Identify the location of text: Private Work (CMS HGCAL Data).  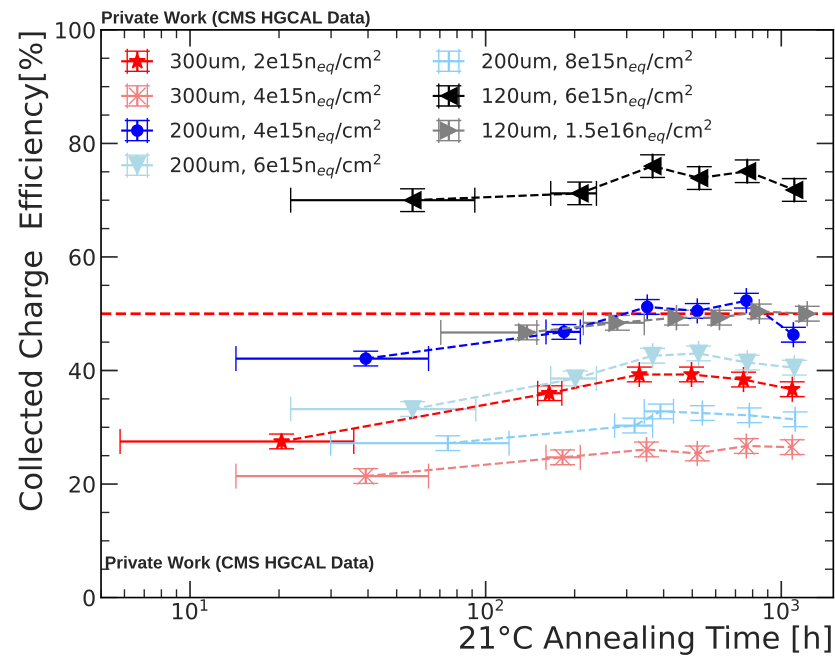
(236, 19).